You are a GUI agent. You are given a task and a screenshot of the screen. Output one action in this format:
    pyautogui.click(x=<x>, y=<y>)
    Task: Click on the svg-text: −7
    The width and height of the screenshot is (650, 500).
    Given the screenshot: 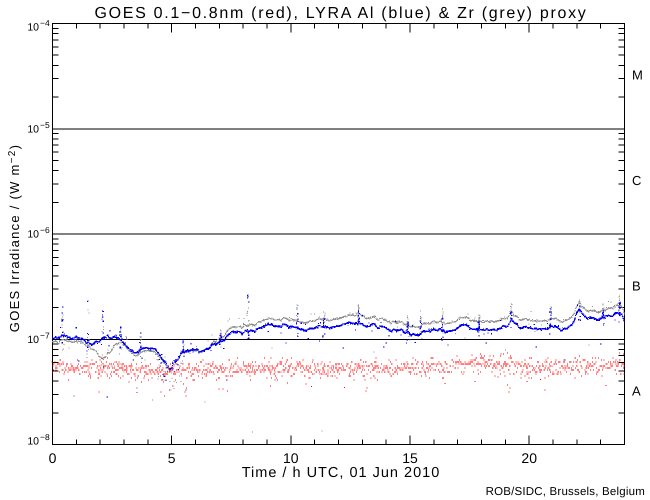 What is the action you would take?
    pyautogui.click(x=45, y=336)
    